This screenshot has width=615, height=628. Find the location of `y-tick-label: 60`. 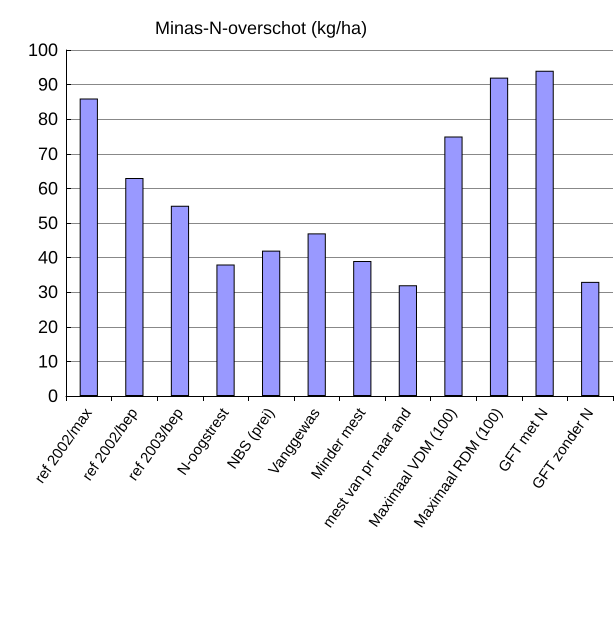

y-tick-label: 60 is located at coordinates (48, 188).